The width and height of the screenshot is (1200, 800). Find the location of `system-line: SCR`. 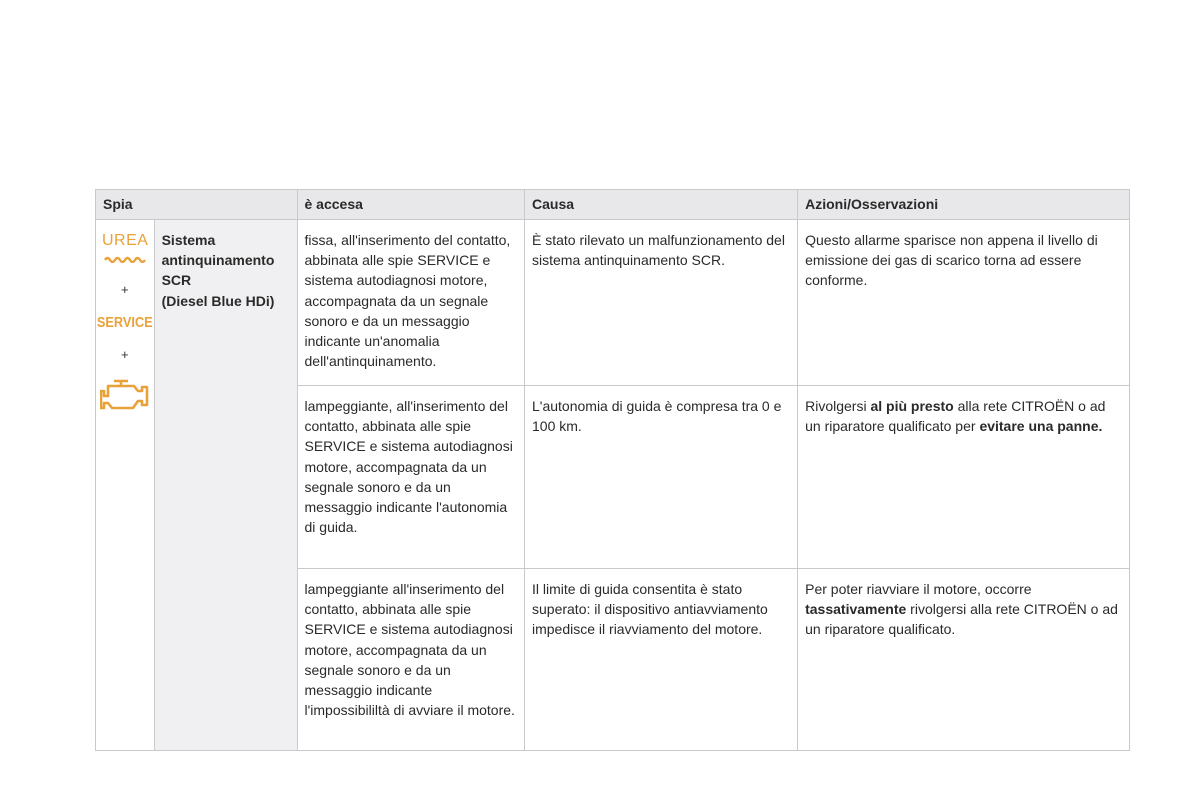

system-line: SCR is located at coordinates (176, 280).